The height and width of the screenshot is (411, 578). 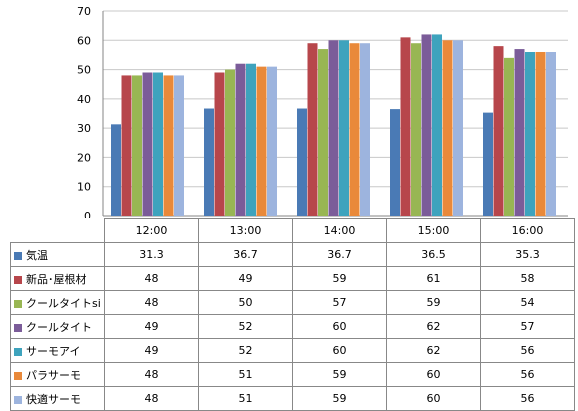 I want to click on y-tick-label: 20, so click(x=84, y=157).